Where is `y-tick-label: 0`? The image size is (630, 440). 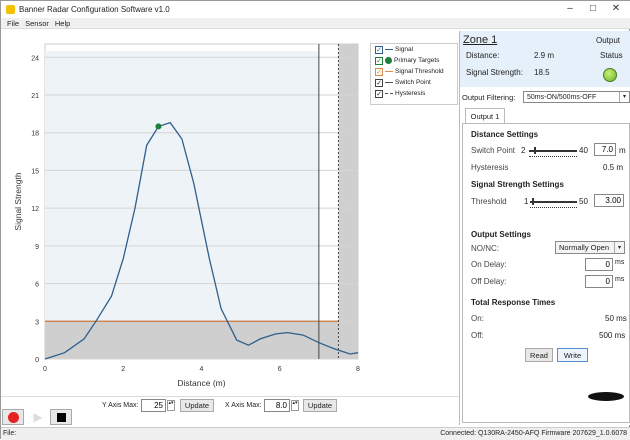
y-tick-label: 0 is located at coordinates (37, 360).